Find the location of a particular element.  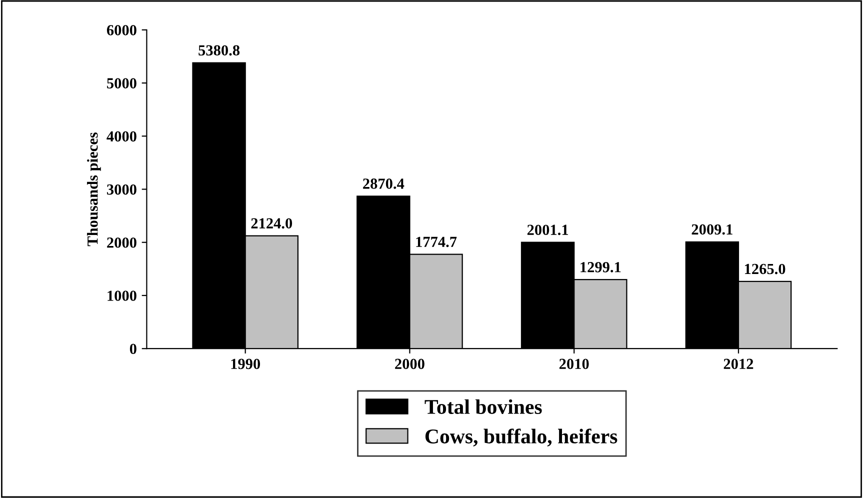

y-axis-title: Thousands pieces is located at coordinates (94, 189).